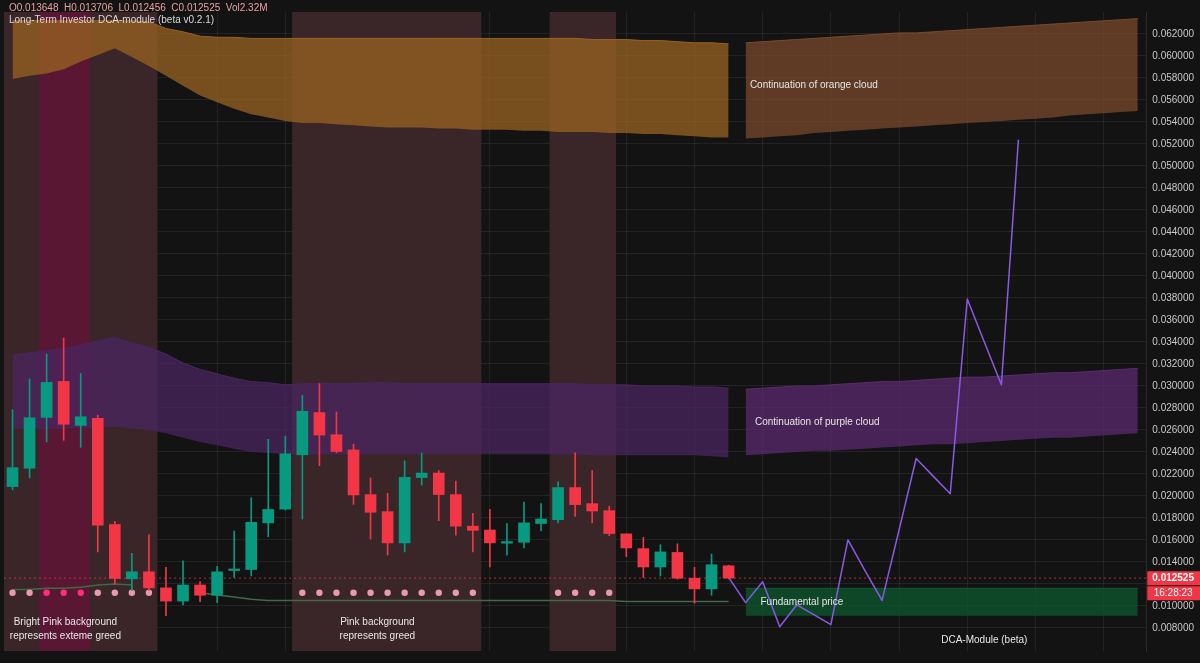  What do you see at coordinates (1173, 209) in the screenshot?
I see `y-tick-label: 0.046000` at bounding box center [1173, 209].